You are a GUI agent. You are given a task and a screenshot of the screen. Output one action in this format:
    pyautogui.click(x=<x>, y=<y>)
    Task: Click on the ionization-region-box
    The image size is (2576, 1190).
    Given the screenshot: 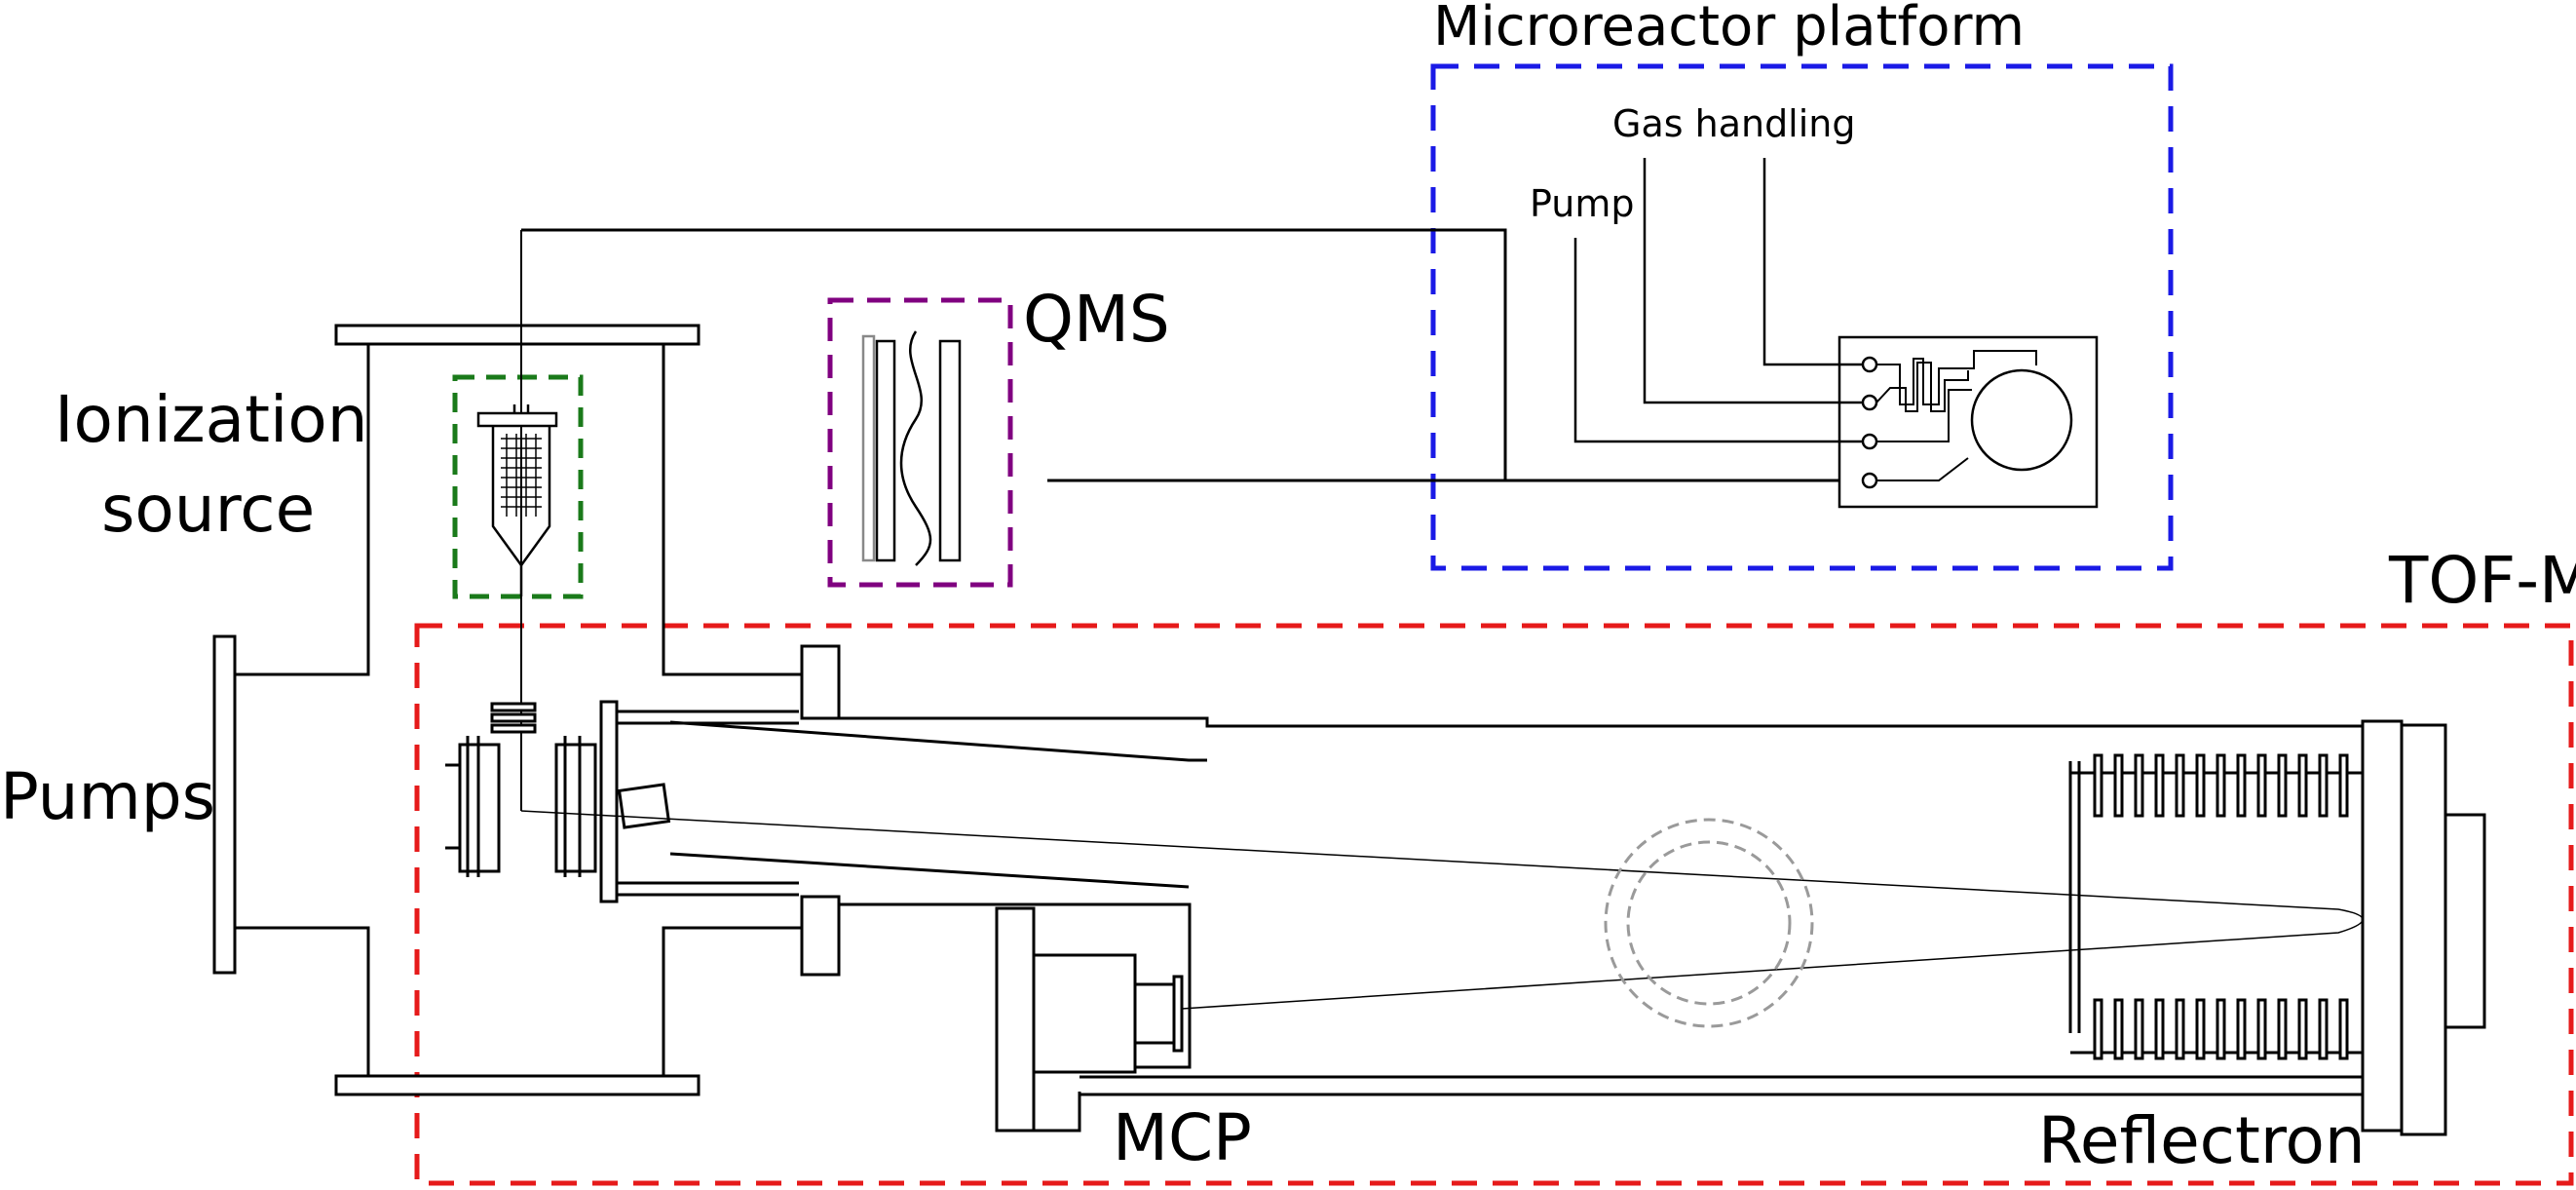 What is the action you would take?
    pyautogui.click(x=518, y=486)
    